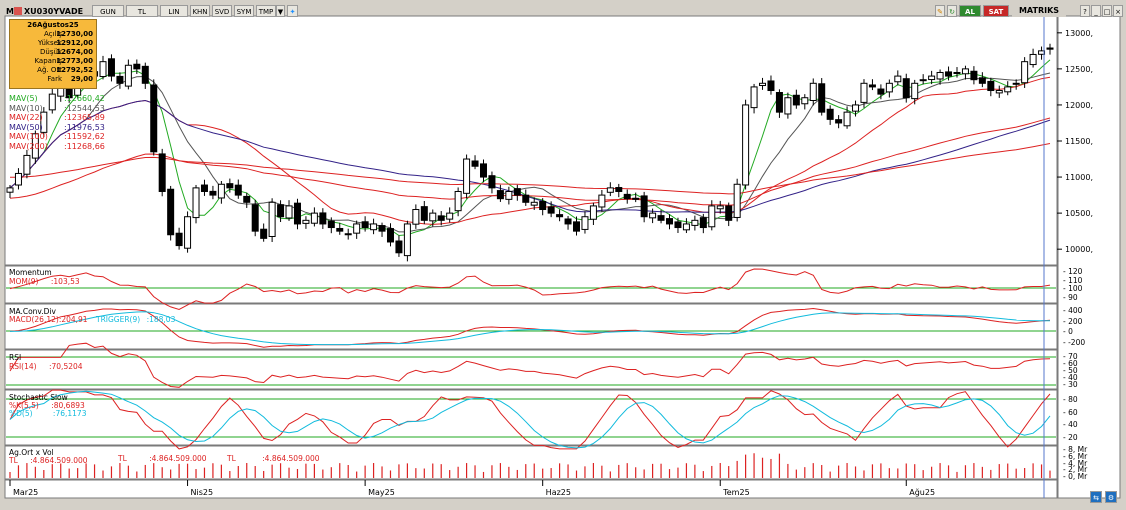 The height and width of the screenshot is (510, 1126). Describe the element at coordinates (44, 281) in the screenshot. I see `momentum-label: MOM(9) :103,53` at that location.